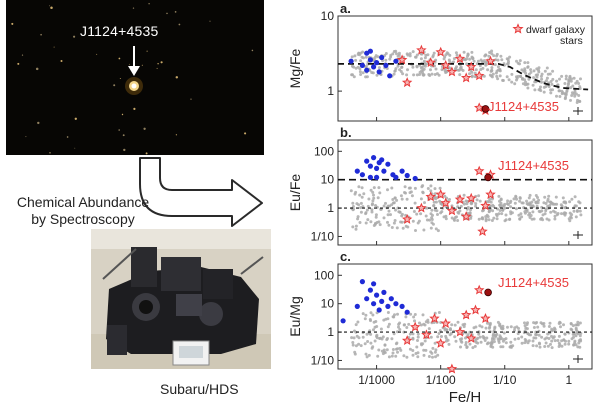  Describe the element at coordinates (466, 76) in the screenshot. I see `halo-stars-group` at that location.